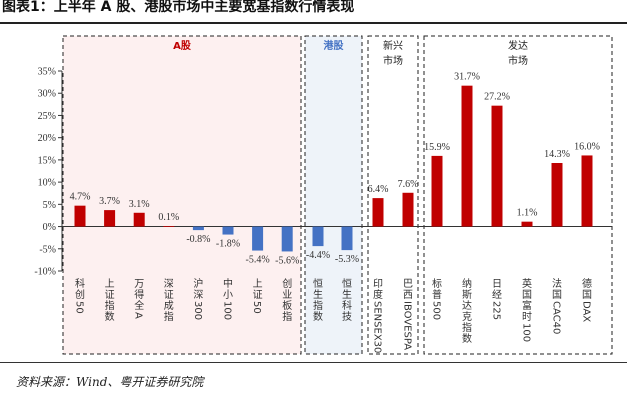  I want to click on data-label: 31.7%, so click(467, 77).